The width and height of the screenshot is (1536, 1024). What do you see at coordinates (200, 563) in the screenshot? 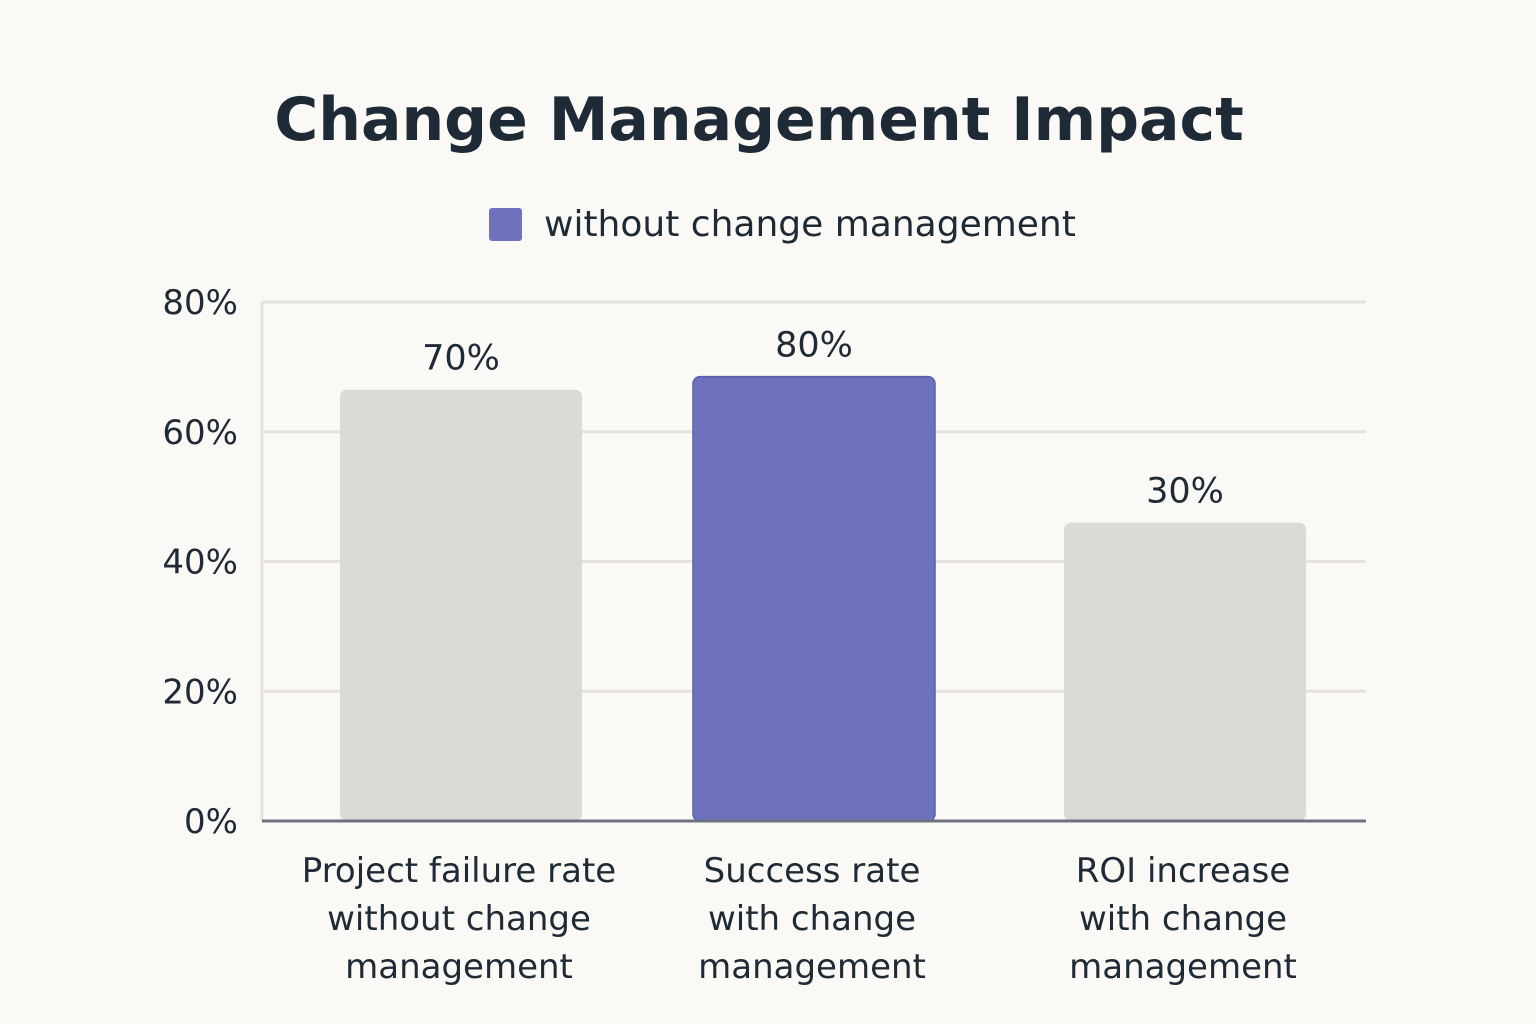
I see `y-tick-label: 40%` at bounding box center [200, 563].